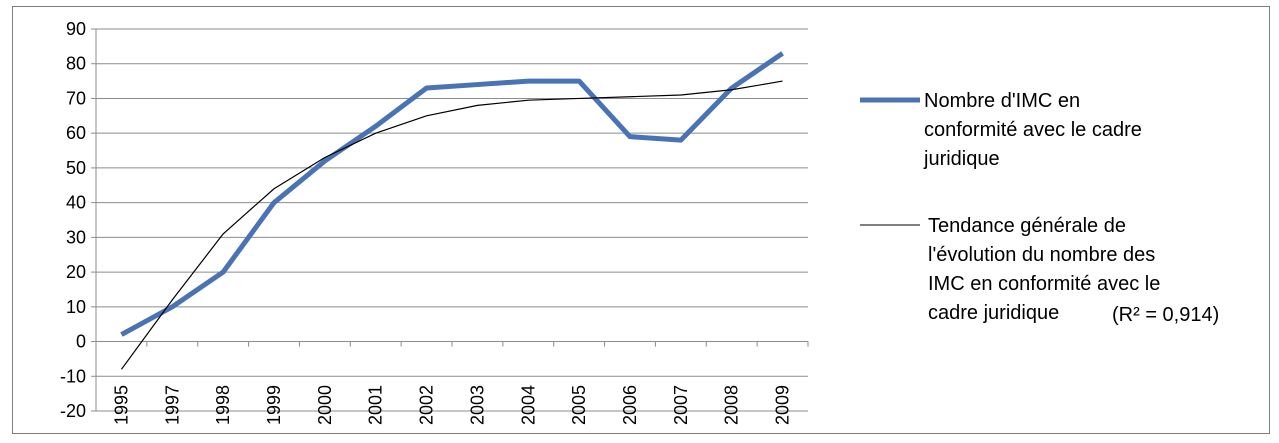 Image resolution: width=1279 pixels, height=443 pixels. I want to click on y-tick-label: 20, so click(76, 272).